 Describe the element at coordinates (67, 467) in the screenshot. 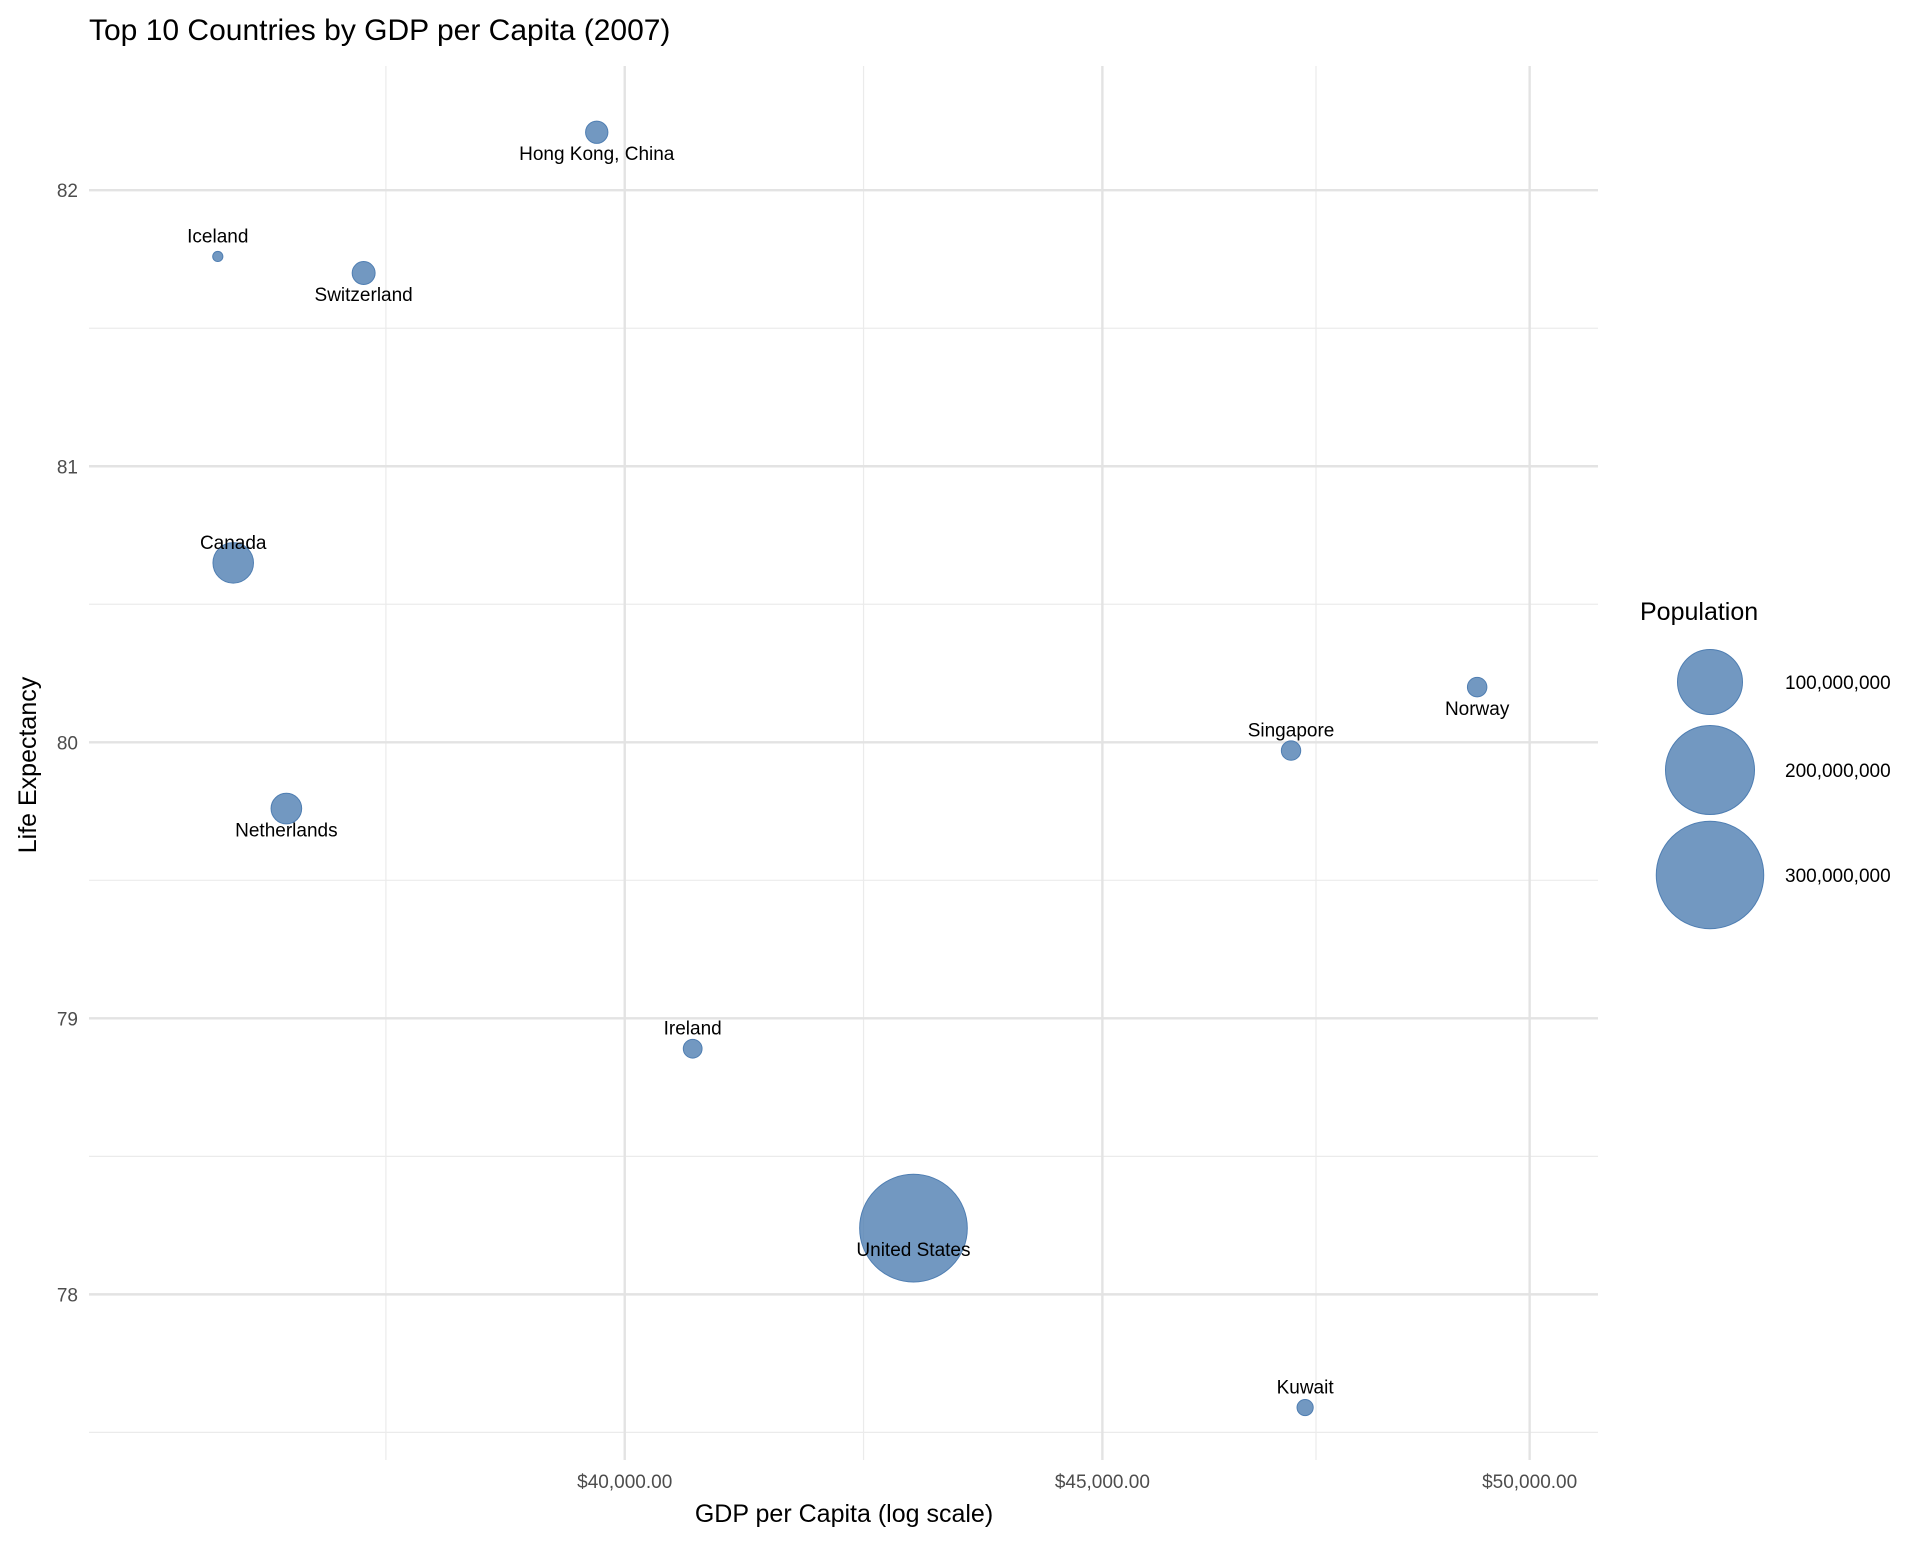

I see `y-tick-label: 81` at that location.